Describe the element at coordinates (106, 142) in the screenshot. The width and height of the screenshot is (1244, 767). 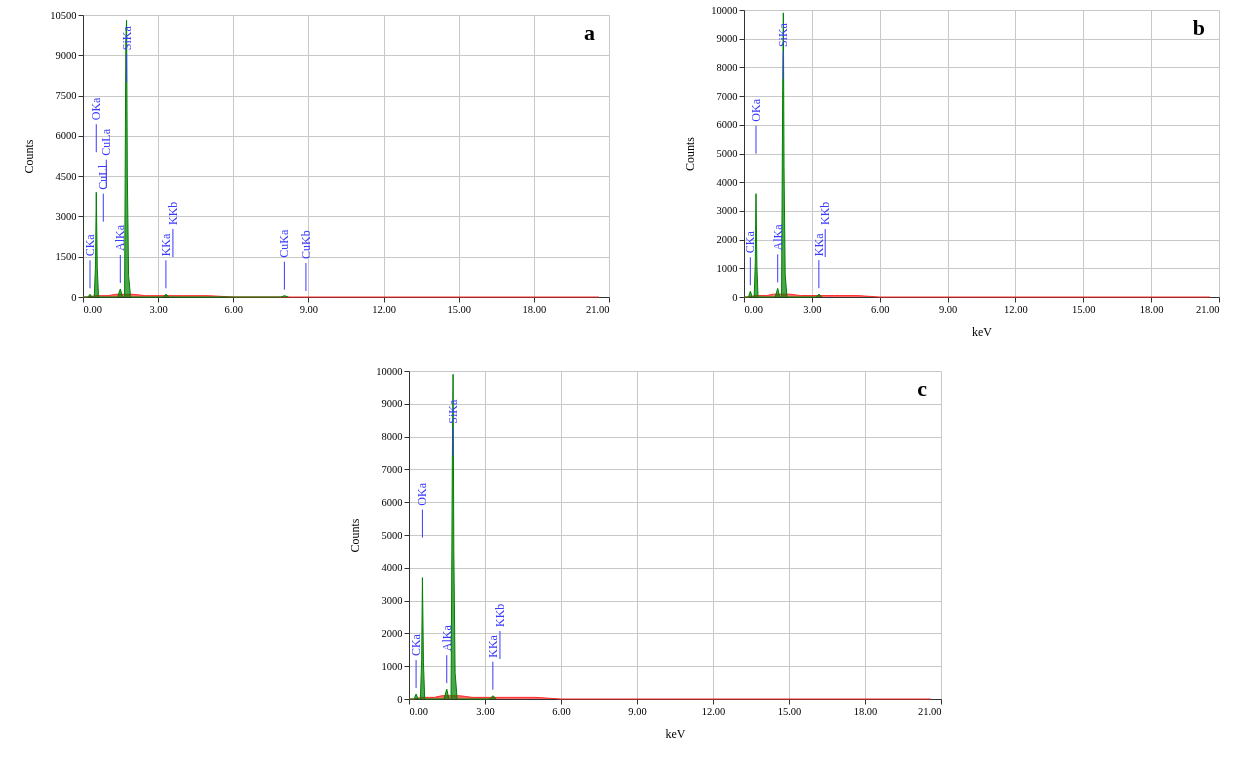
I see `ref-line-label: CuLa` at that location.